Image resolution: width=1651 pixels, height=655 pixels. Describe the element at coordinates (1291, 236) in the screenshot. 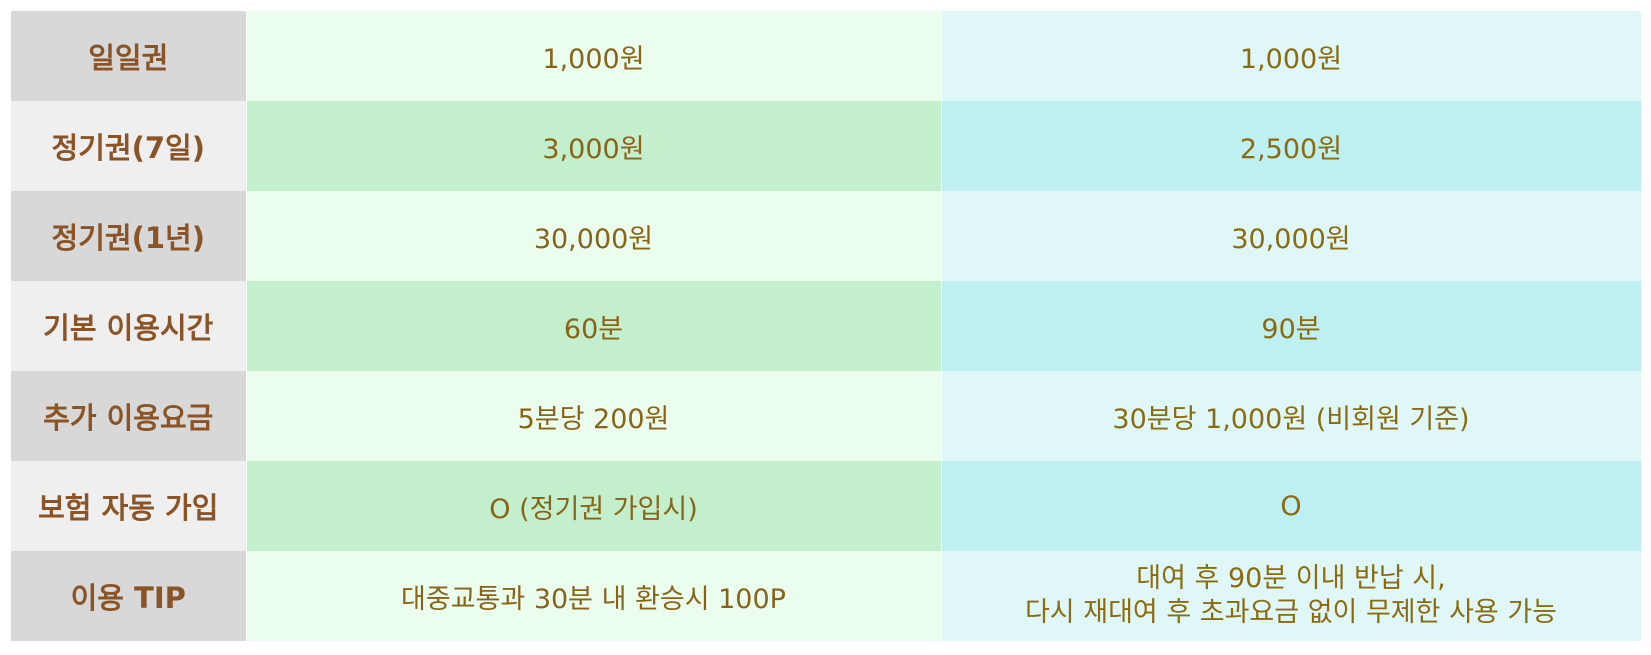

I see `service-b-value: 30,000원` at that location.